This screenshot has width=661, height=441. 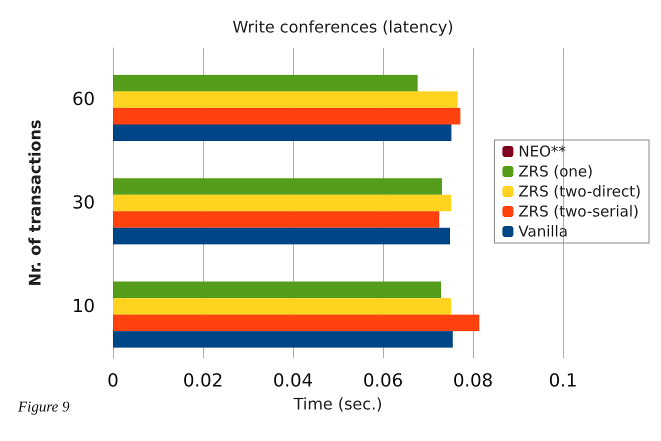 I want to click on legend-label: NEO**, so click(x=542, y=151).